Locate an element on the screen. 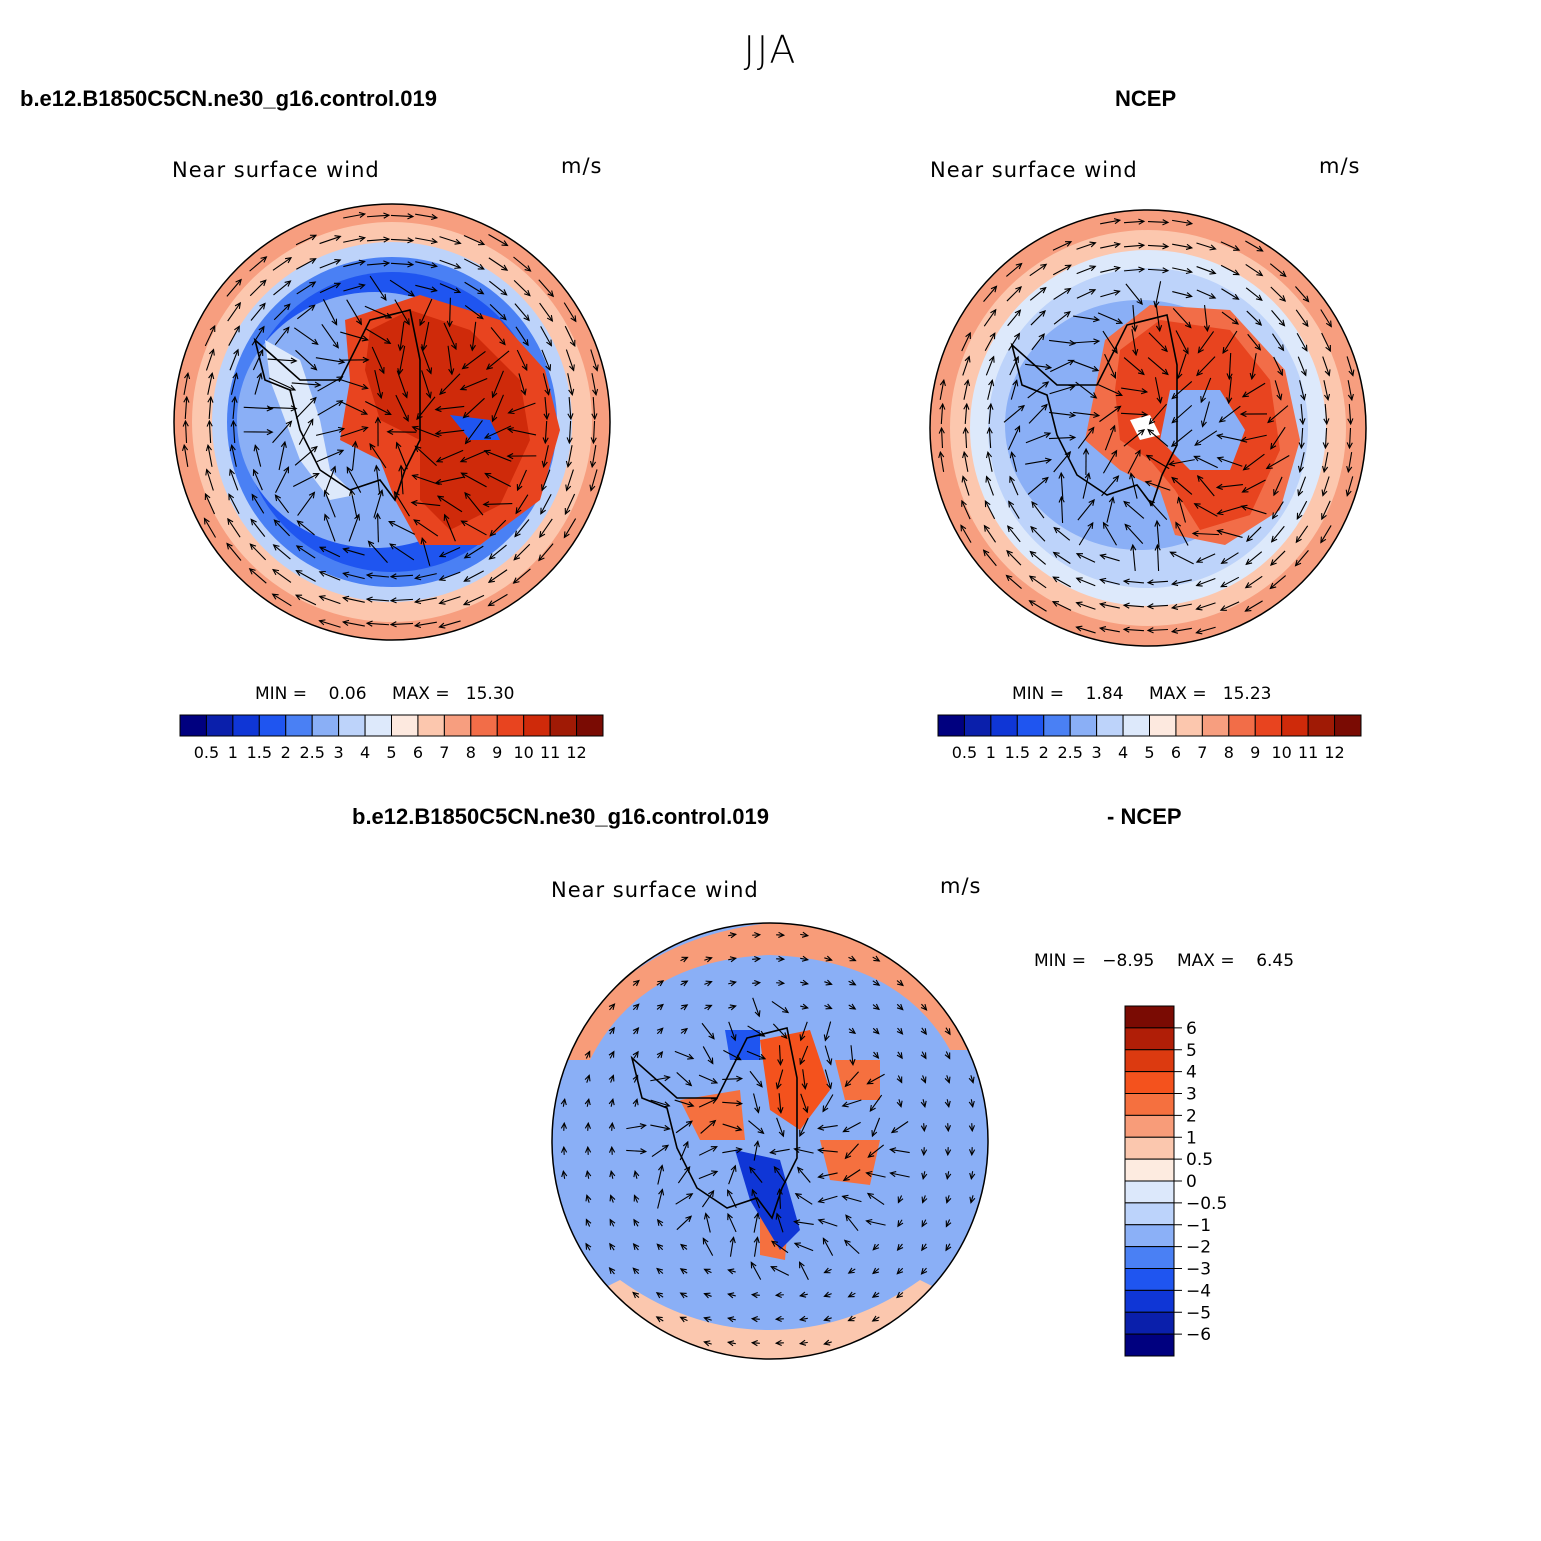 This screenshot has width=1541, height=1541. panel-3-map is located at coordinates (770, 1141).